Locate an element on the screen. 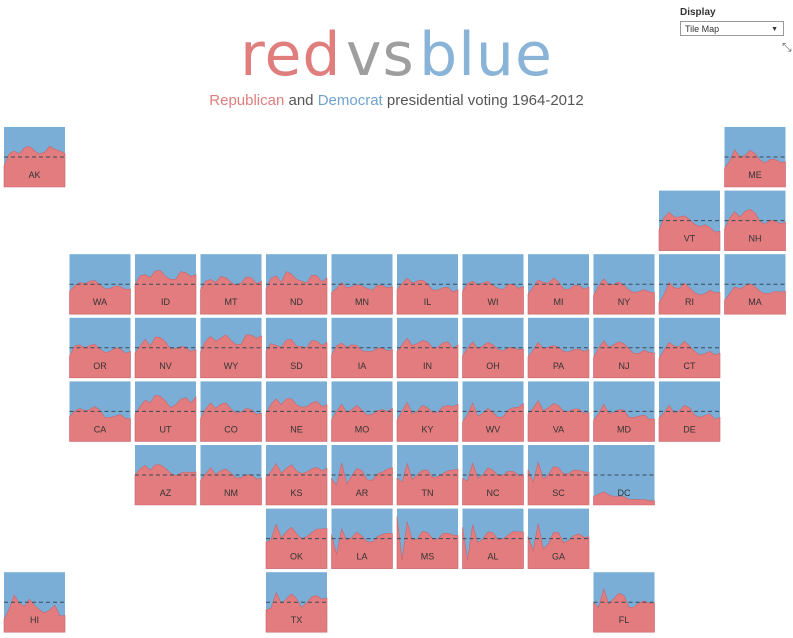  tile-label: DC is located at coordinates (624, 493).